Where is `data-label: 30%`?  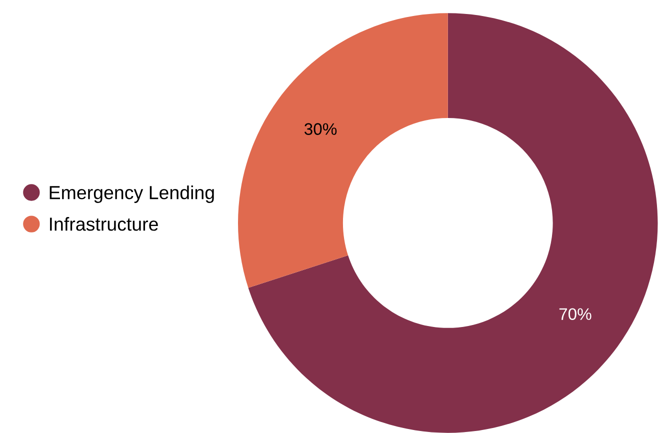
data-label: 30% is located at coordinates (320, 129).